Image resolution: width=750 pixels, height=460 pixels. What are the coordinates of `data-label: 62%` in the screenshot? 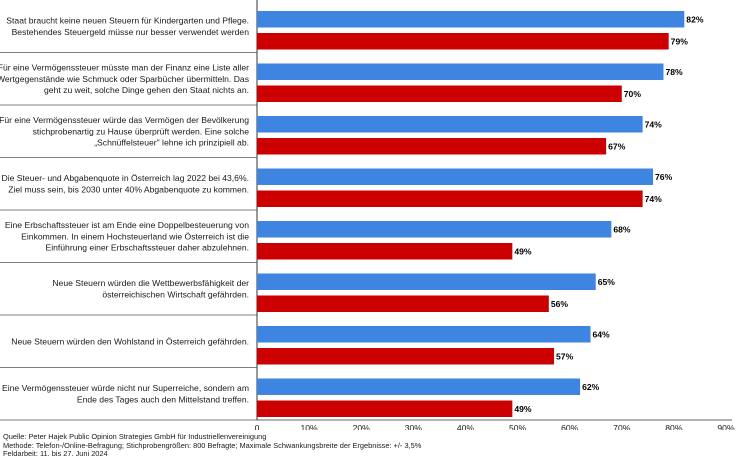 It's located at (591, 387).